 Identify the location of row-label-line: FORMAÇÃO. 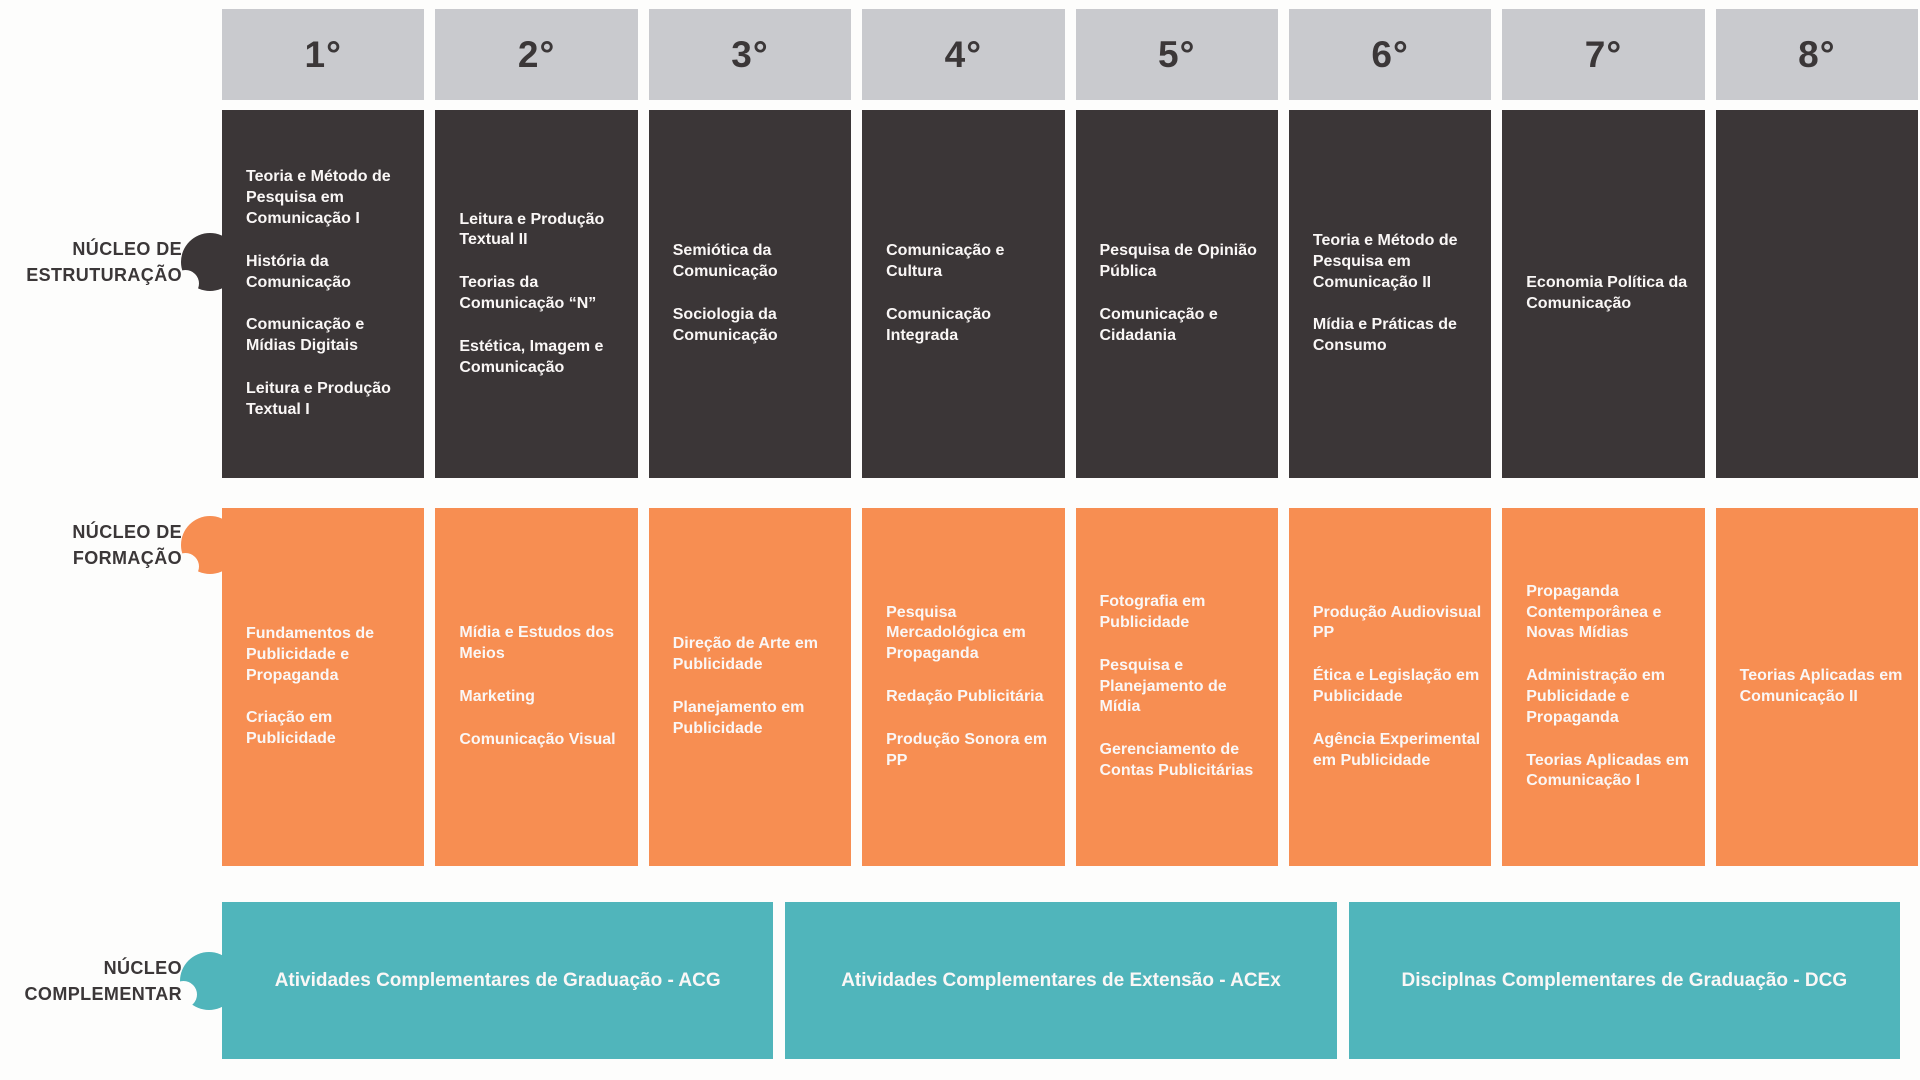
(127, 558).